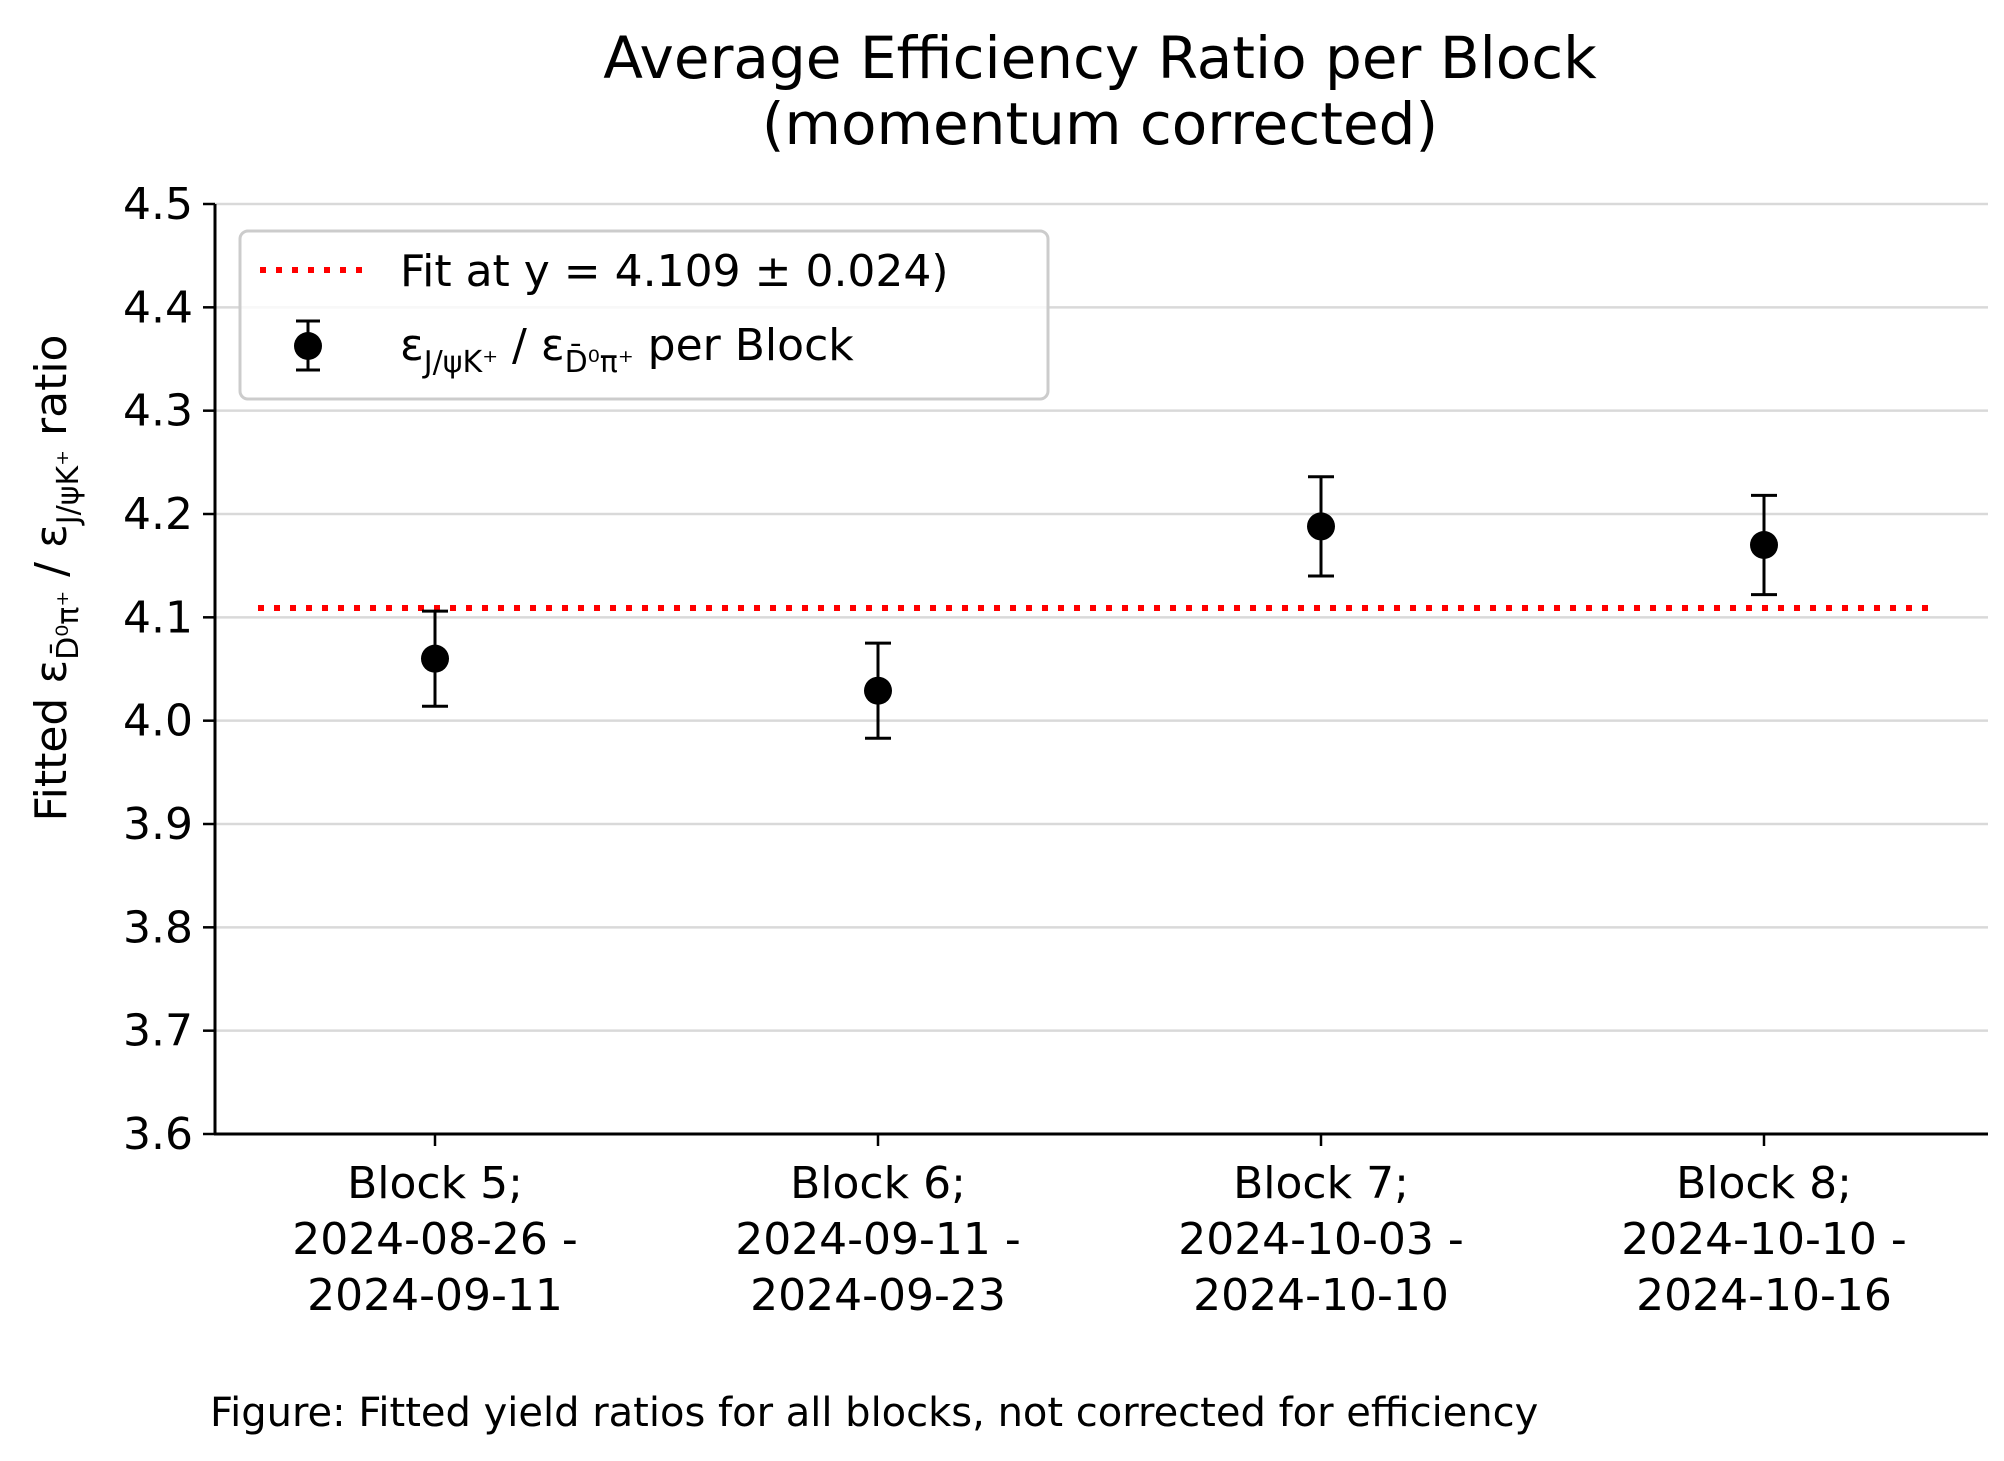 The width and height of the screenshot is (2004, 1461). I want to click on x-tick-label-line: 2024-10-16, so click(1764, 1295).